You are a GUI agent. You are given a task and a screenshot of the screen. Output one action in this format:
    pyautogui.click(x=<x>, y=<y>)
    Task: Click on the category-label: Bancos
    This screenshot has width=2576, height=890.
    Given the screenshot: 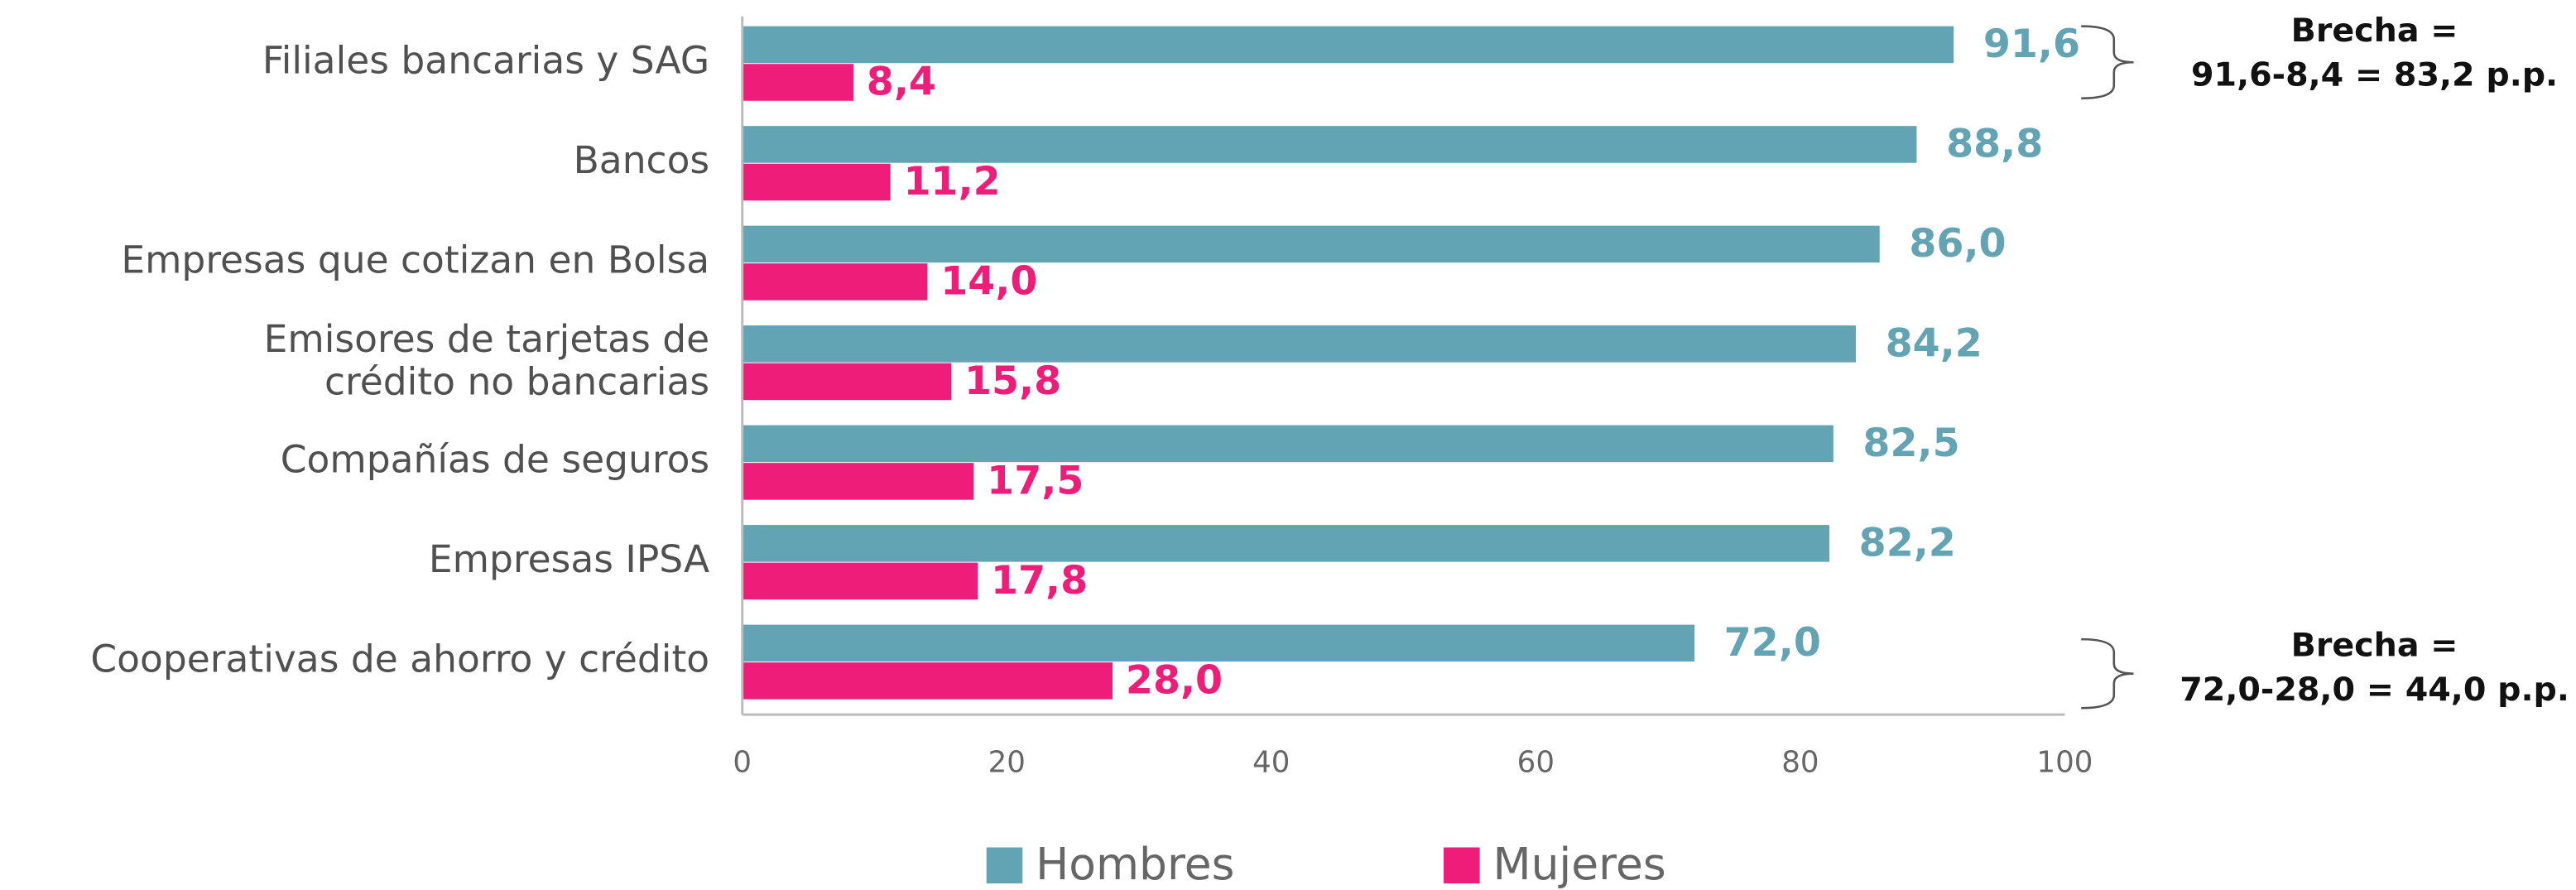 What is the action you would take?
    pyautogui.click(x=642, y=160)
    